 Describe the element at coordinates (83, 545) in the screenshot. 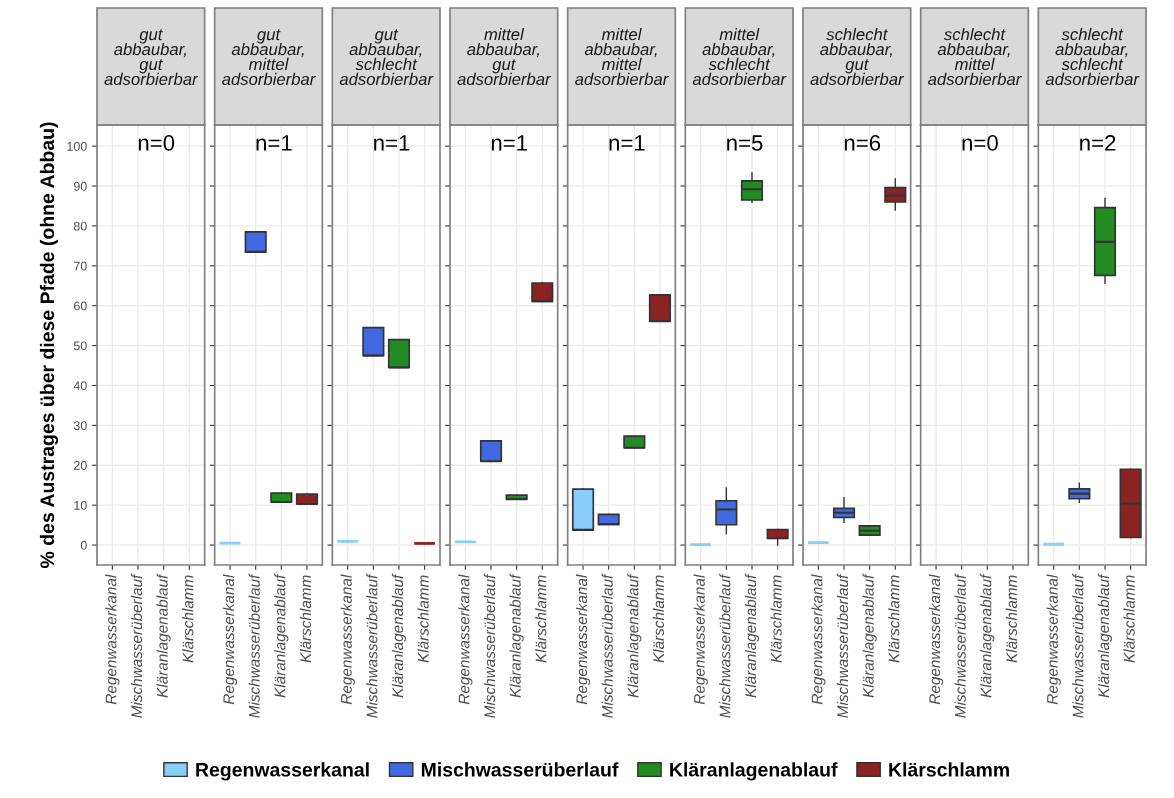

I see `y-tick-label: 0` at that location.